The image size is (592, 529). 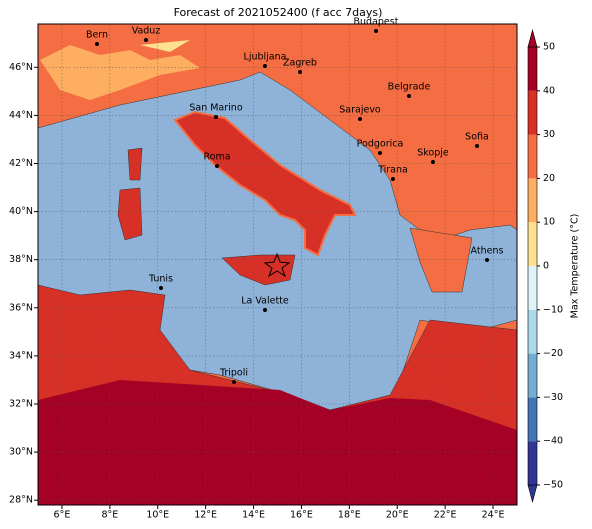 I want to click on city-label: La Valette, so click(x=265, y=301).